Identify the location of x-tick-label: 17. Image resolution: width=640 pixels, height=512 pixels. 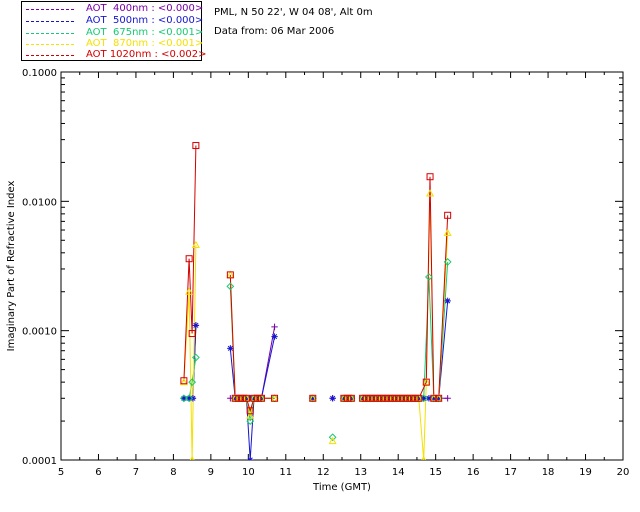
(510, 472).